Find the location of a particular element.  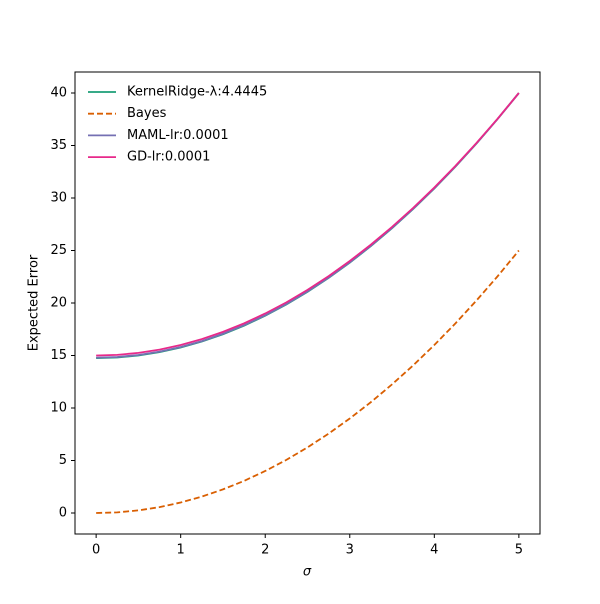

y-tick-label: 15 is located at coordinates (58, 355).